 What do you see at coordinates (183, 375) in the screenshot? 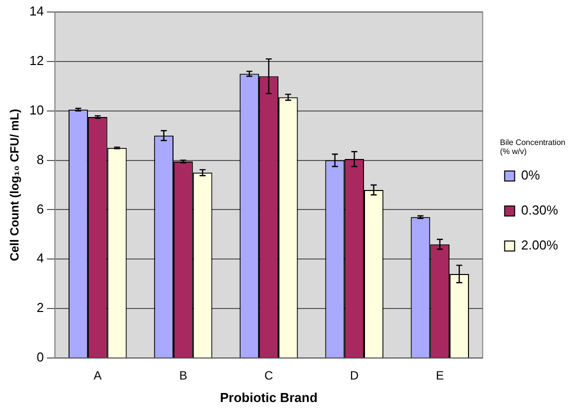
I see `x-tick-label: B` at bounding box center [183, 375].